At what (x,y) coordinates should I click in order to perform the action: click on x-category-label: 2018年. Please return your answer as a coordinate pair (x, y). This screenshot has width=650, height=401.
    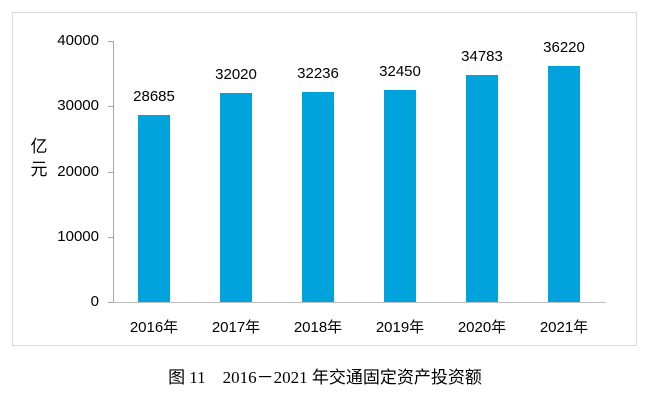
    Looking at the image, I should click on (318, 327).